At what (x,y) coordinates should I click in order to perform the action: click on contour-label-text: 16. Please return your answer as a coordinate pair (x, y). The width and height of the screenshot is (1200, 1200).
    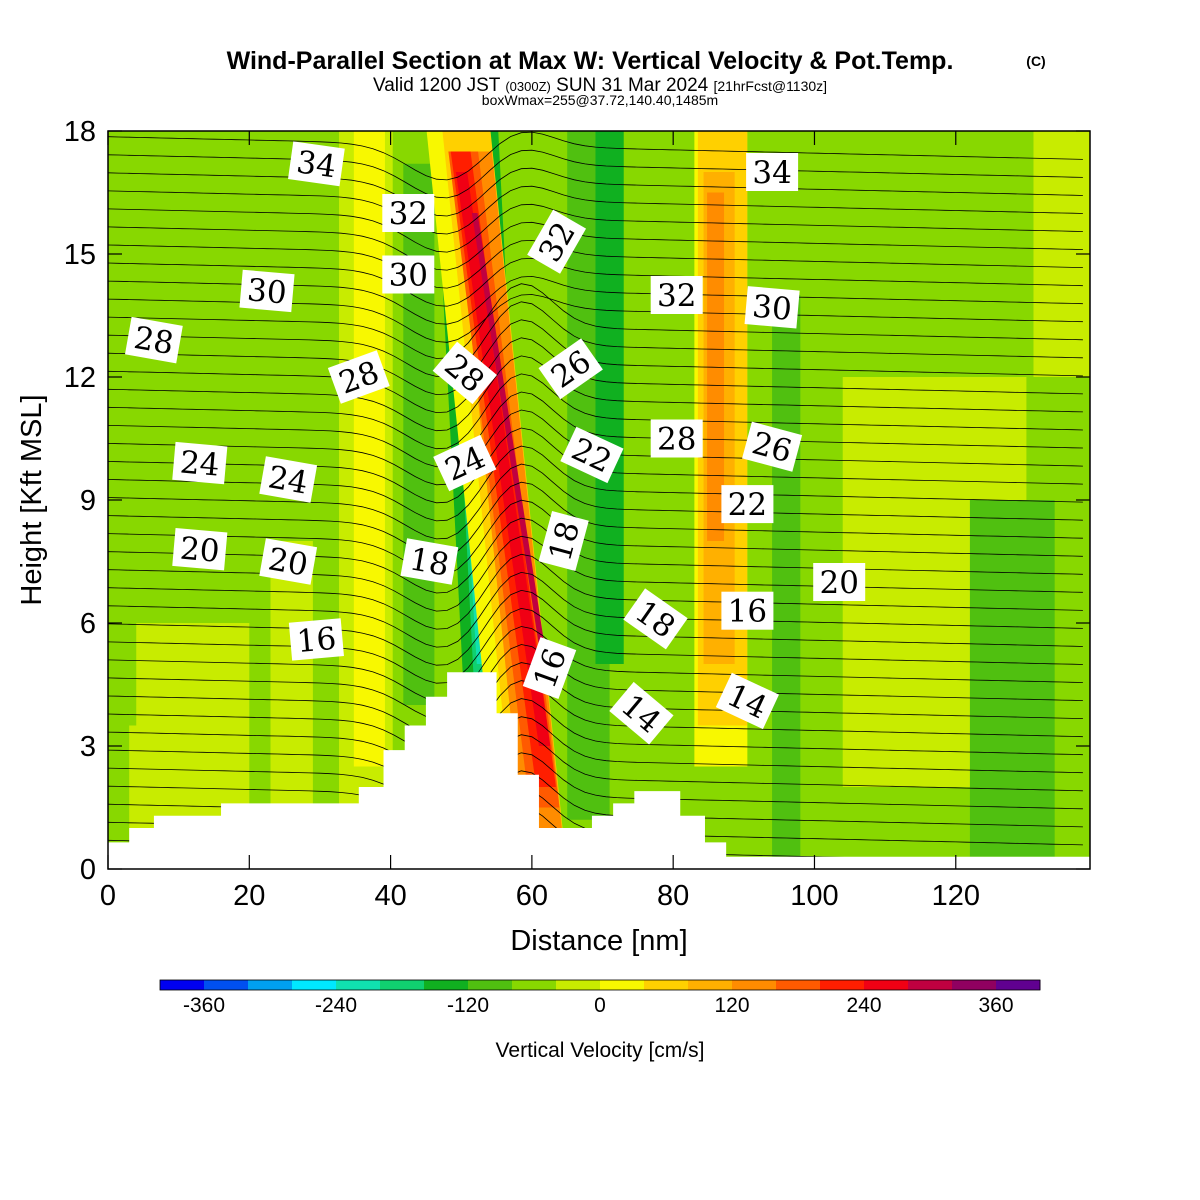
    Looking at the image, I should click on (316, 640).